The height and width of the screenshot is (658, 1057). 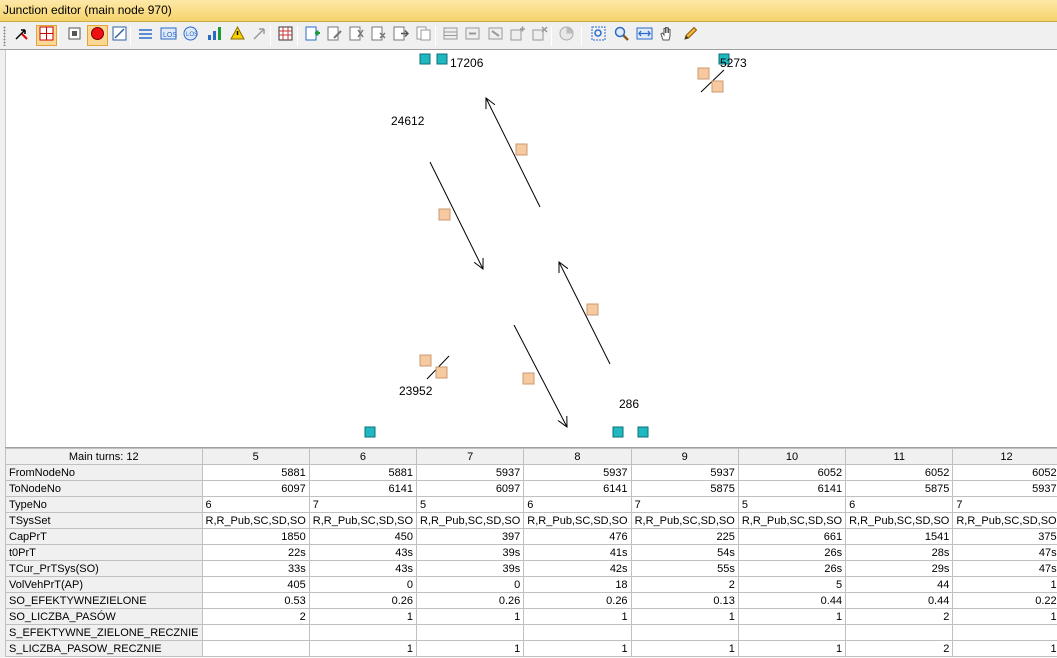 I want to click on table-cell: 41s, so click(x=577, y=552).